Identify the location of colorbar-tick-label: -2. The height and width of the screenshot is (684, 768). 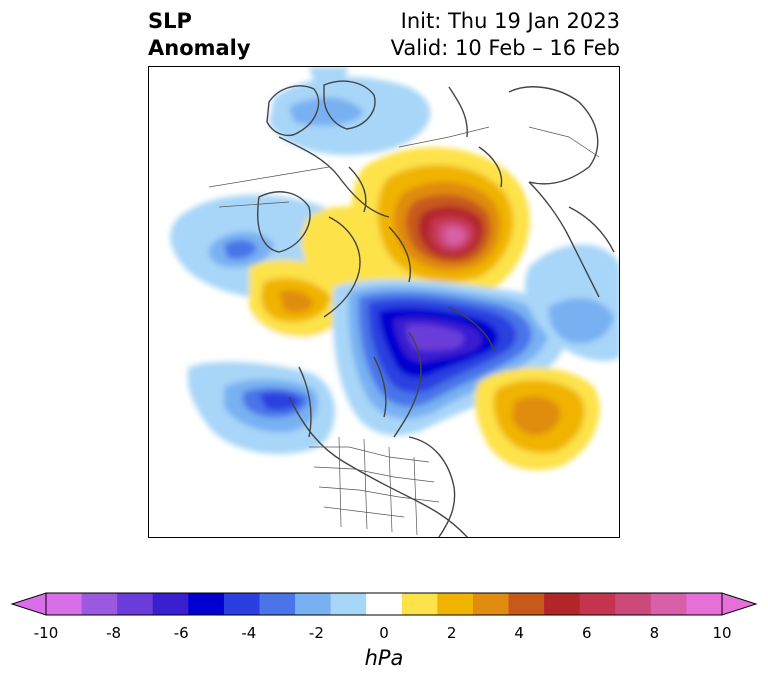
(316, 633).